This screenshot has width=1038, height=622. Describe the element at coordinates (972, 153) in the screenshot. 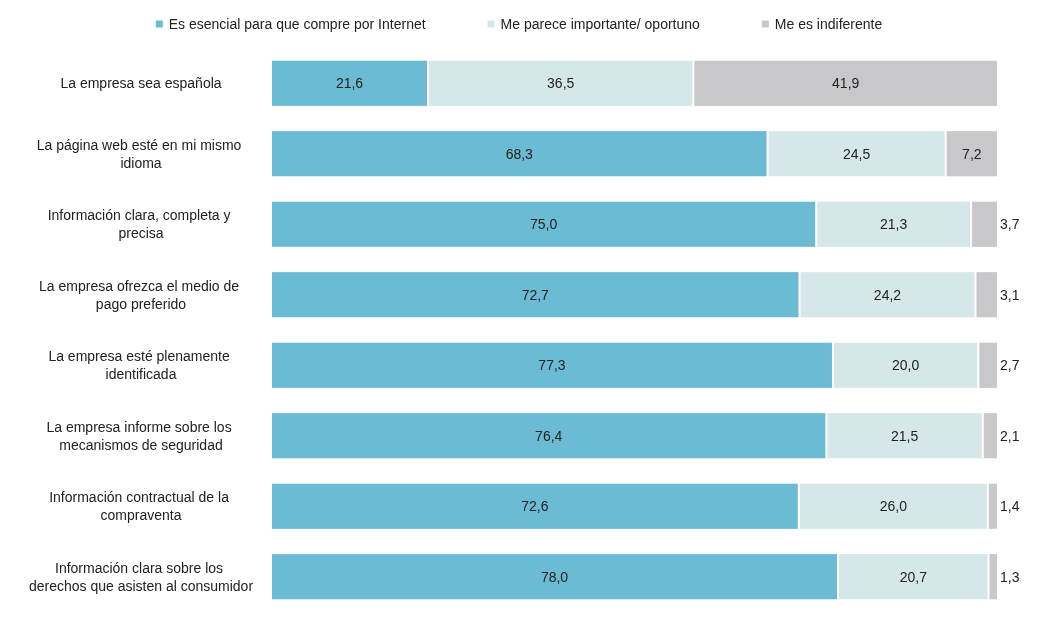

I see `data-label: 7,2` at that location.